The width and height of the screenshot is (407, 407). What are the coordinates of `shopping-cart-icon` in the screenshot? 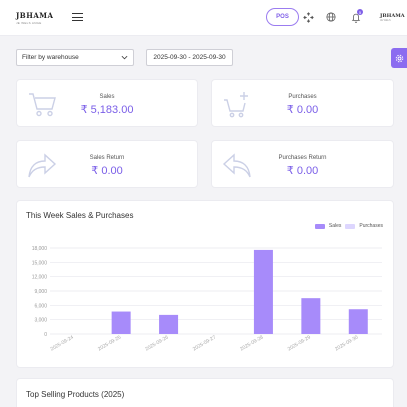 It's located at (42, 105).